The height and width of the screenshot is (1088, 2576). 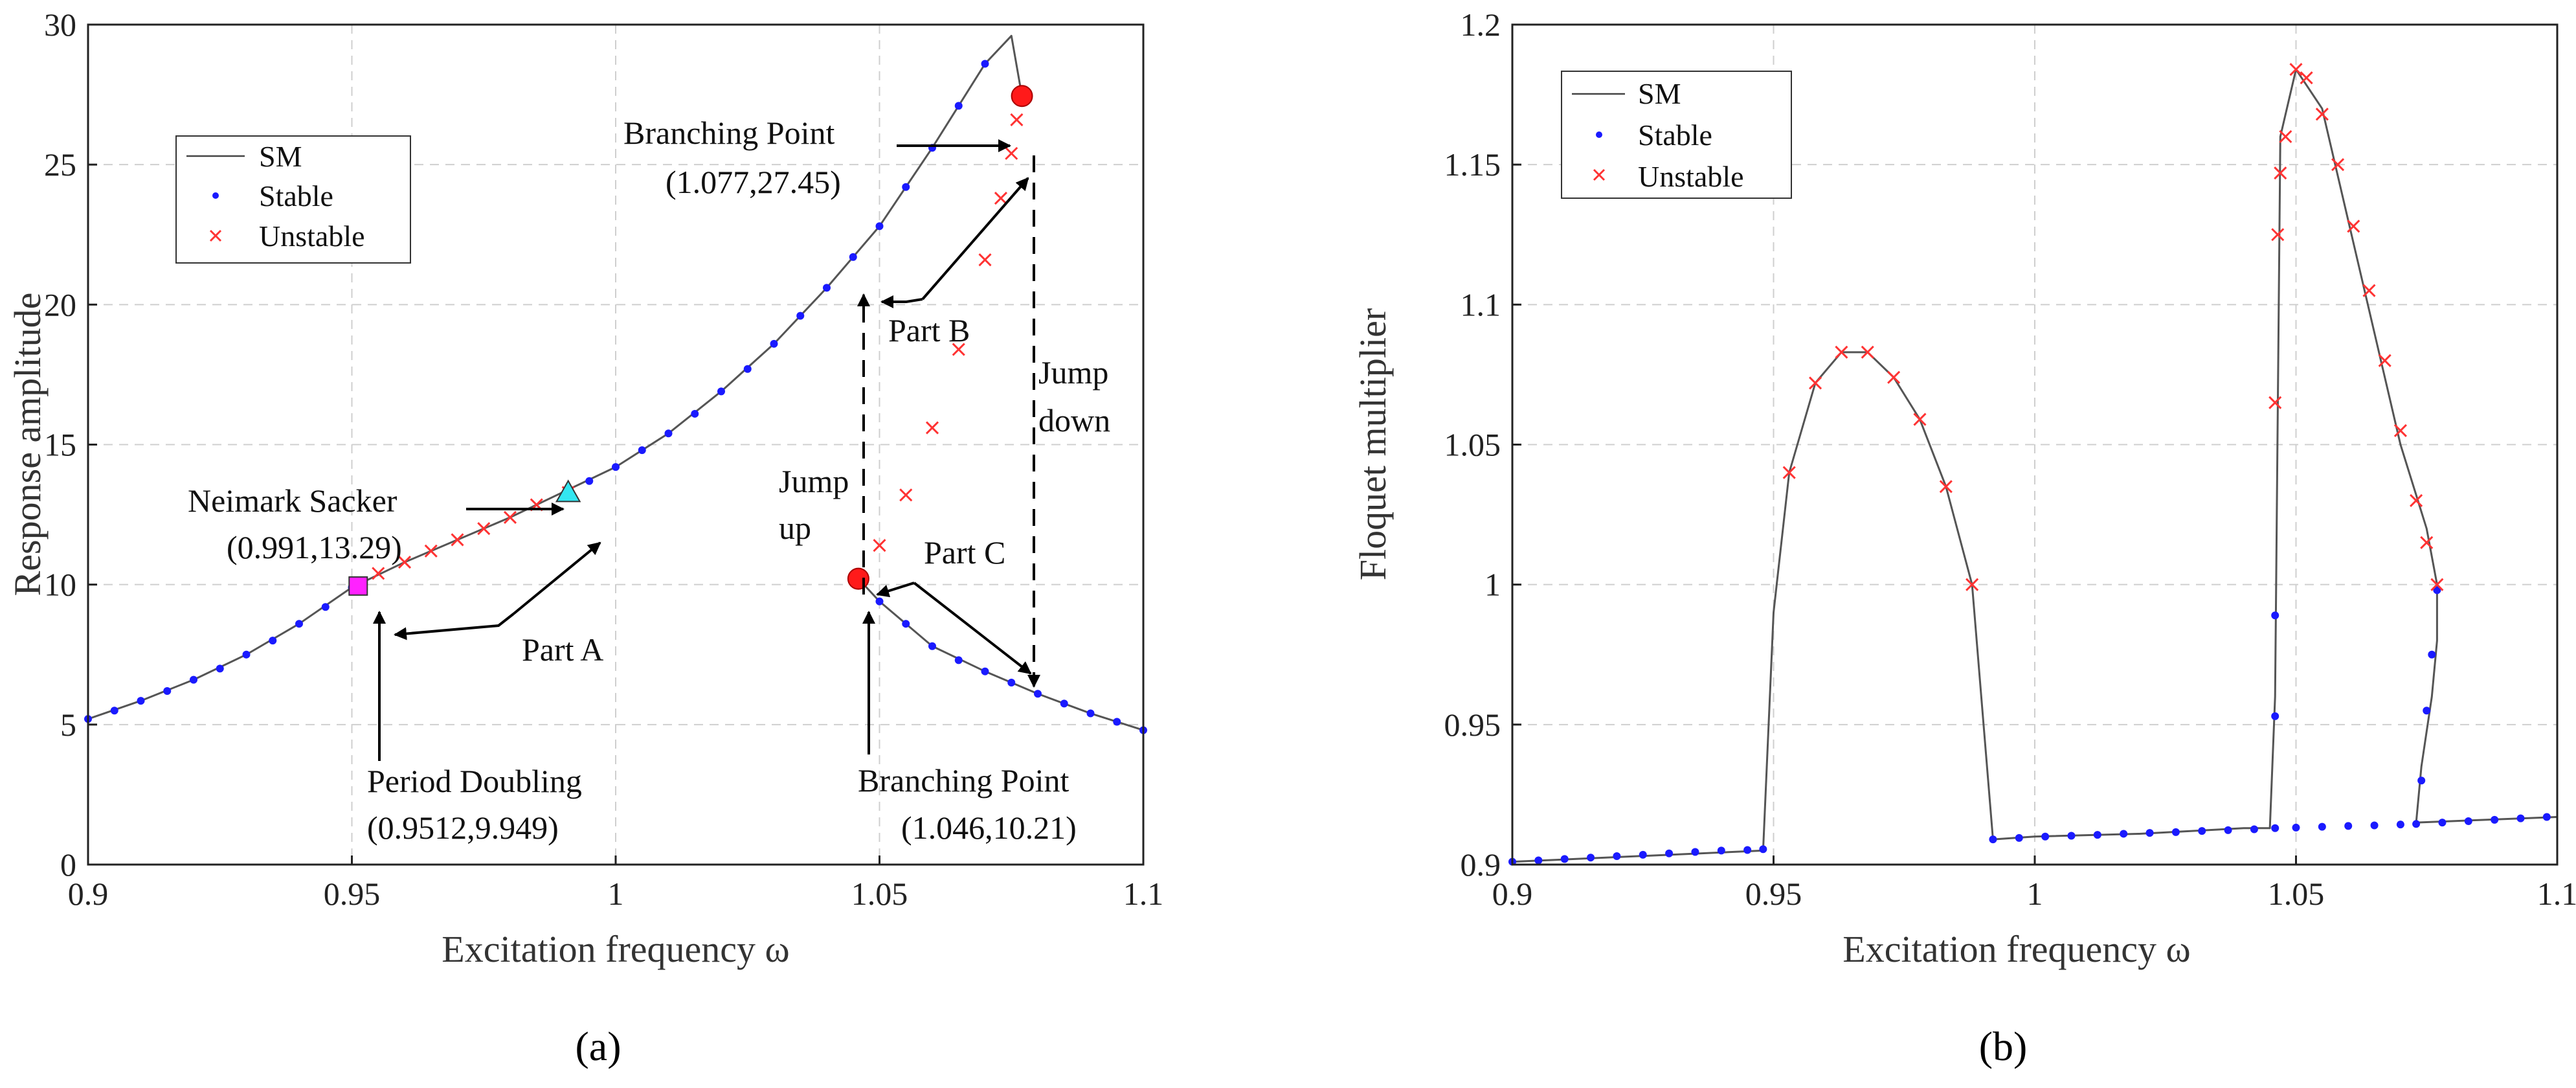 What do you see at coordinates (28, 445) in the screenshot?
I see `panel-a-y-axis-label: Response amplitude` at bounding box center [28, 445].